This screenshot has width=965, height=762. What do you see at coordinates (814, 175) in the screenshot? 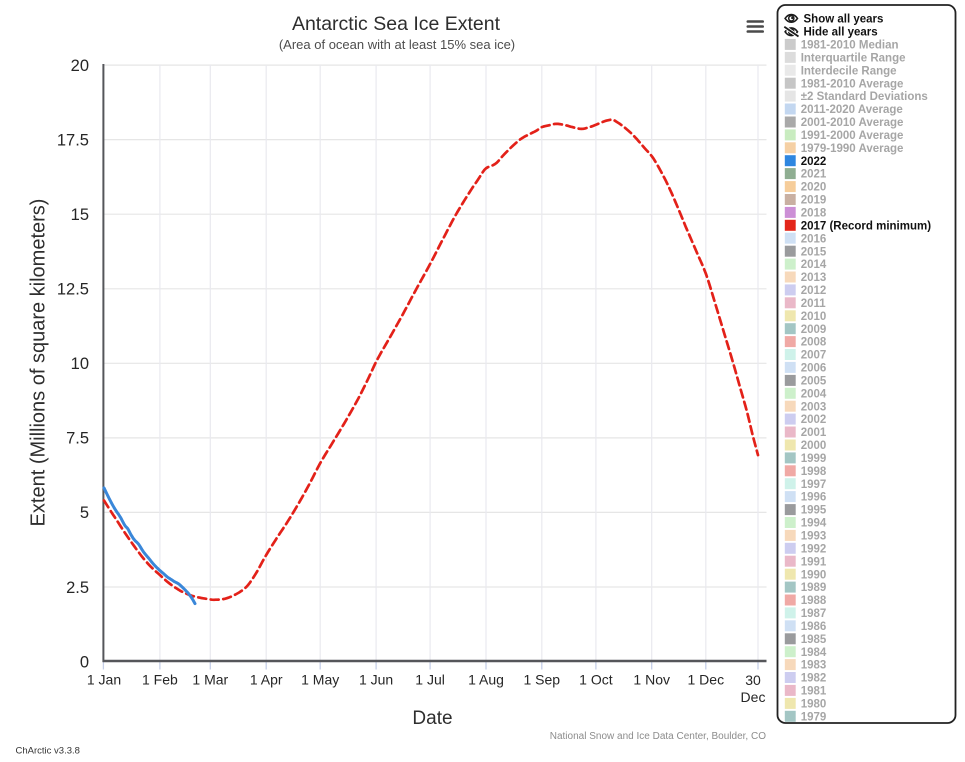
I see `svg-text: 2021` at bounding box center [814, 175].